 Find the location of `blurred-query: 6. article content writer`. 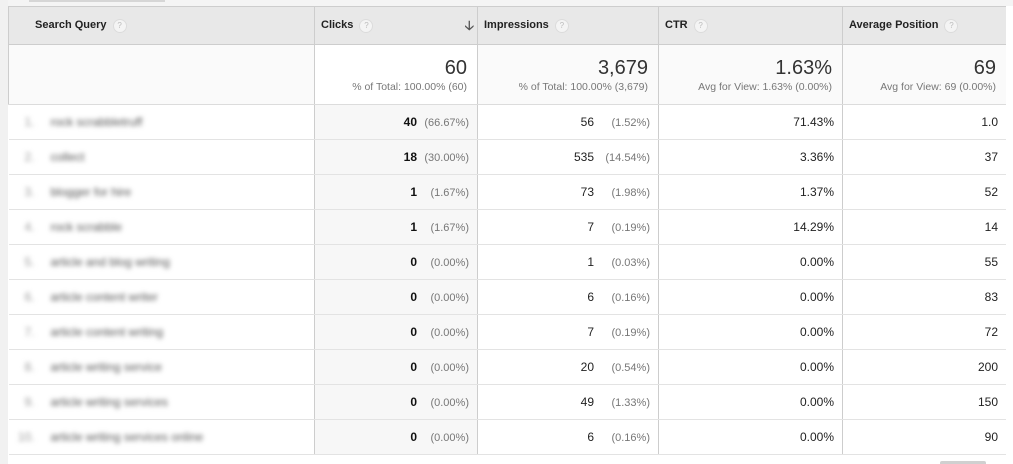

blurred-query: 6. article content writer is located at coordinates (83, 297).